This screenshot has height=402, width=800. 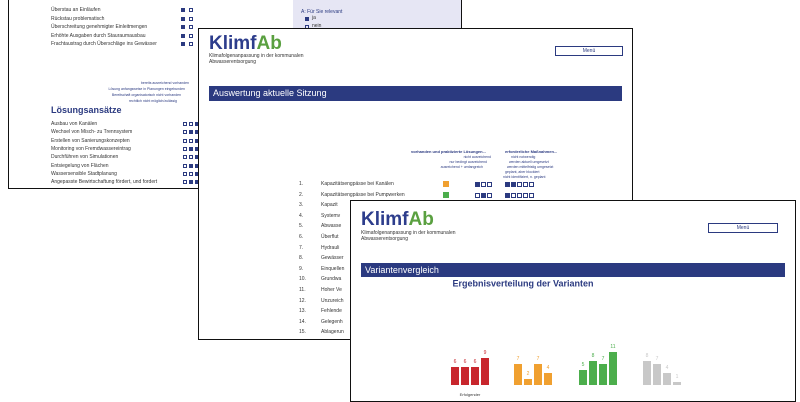 What do you see at coordinates (530, 167) in the screenshot?
I see `column-label: werden mittelfristig umgesetzt` at bounding box center [530, 167].